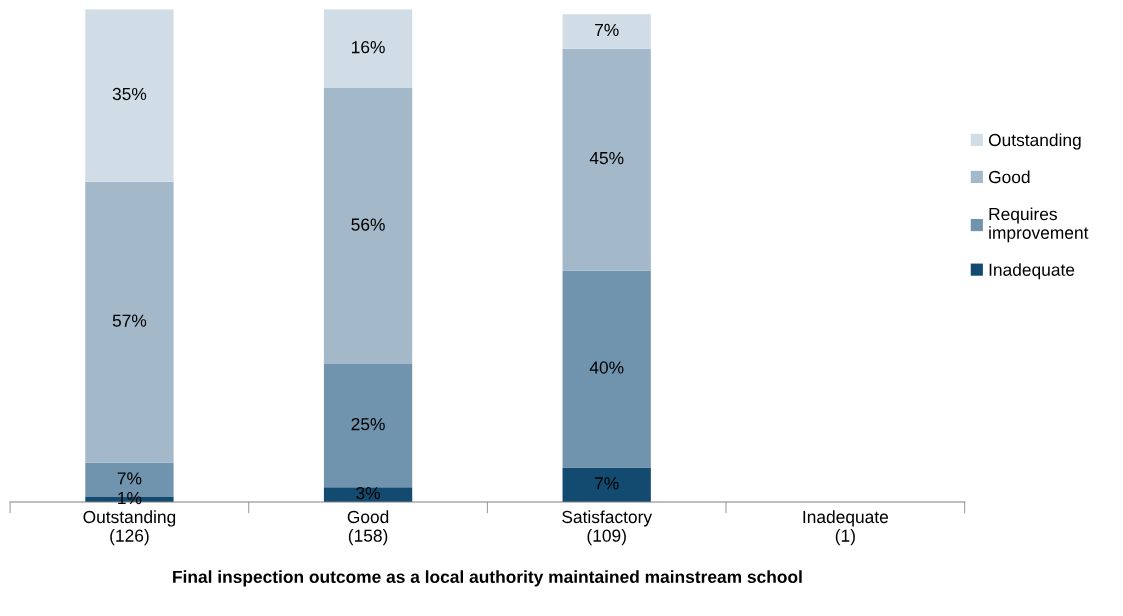 Image resolution: width=1123 pixels, height=616 pixels. I want to click on data-label: 57%, so click(129, 320).